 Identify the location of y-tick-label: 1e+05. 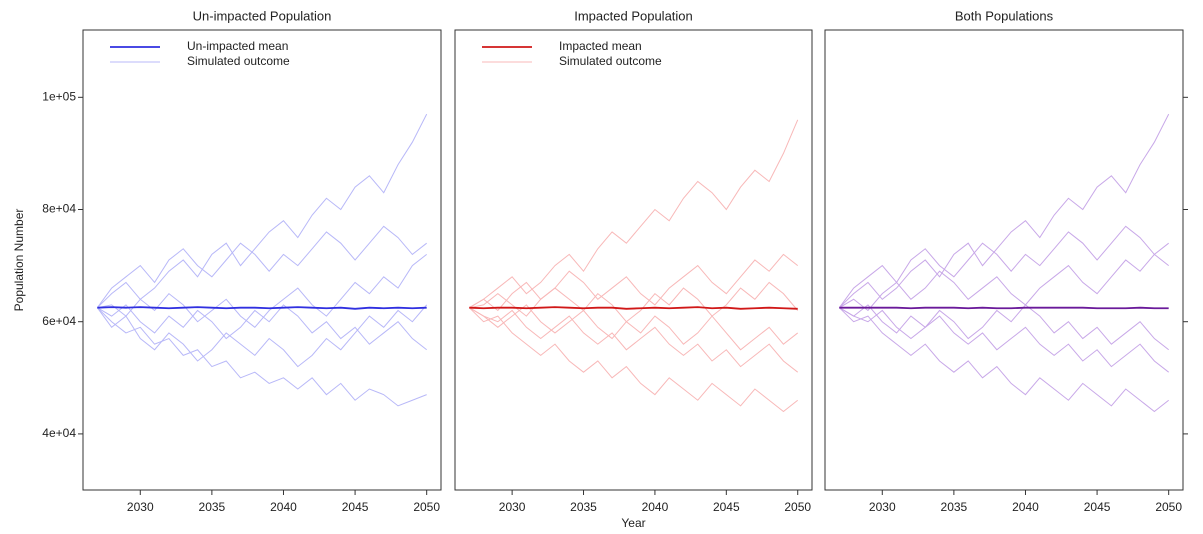
(59, 96).